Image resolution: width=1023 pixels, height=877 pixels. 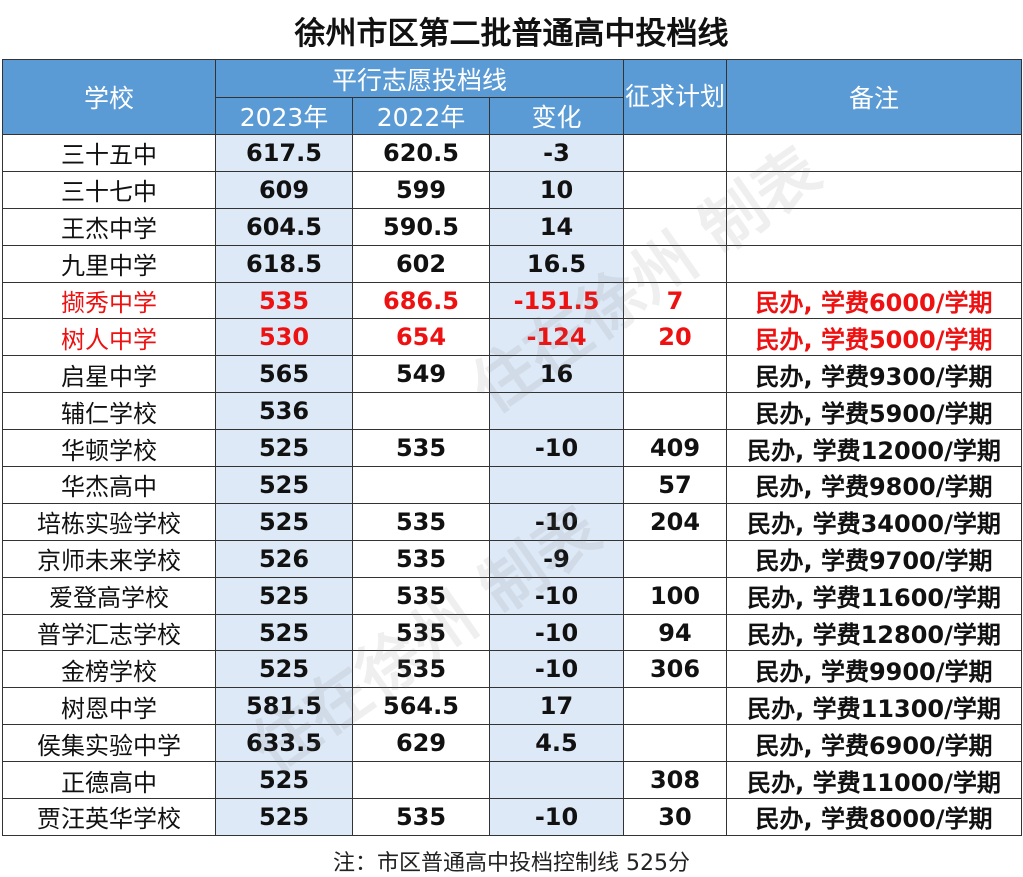 I want to click on cell-school: 贾汪英华学校, so click(x=109, y=817).